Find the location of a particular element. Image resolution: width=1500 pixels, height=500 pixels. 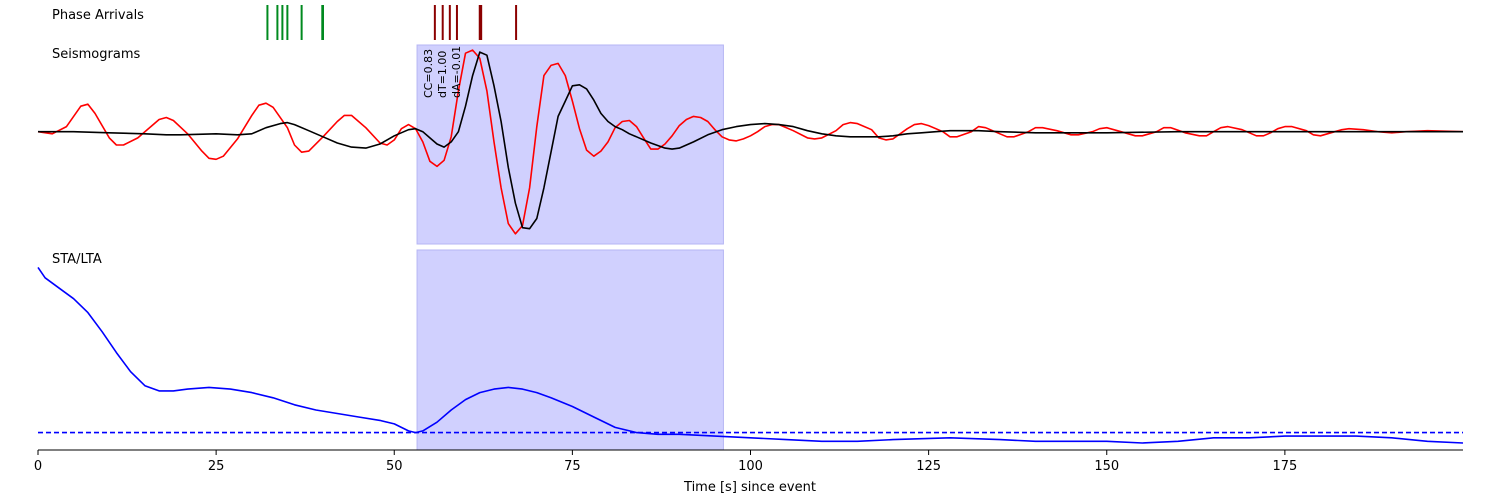

x-tick-label: 150 is located at coordinates (1106, 466).